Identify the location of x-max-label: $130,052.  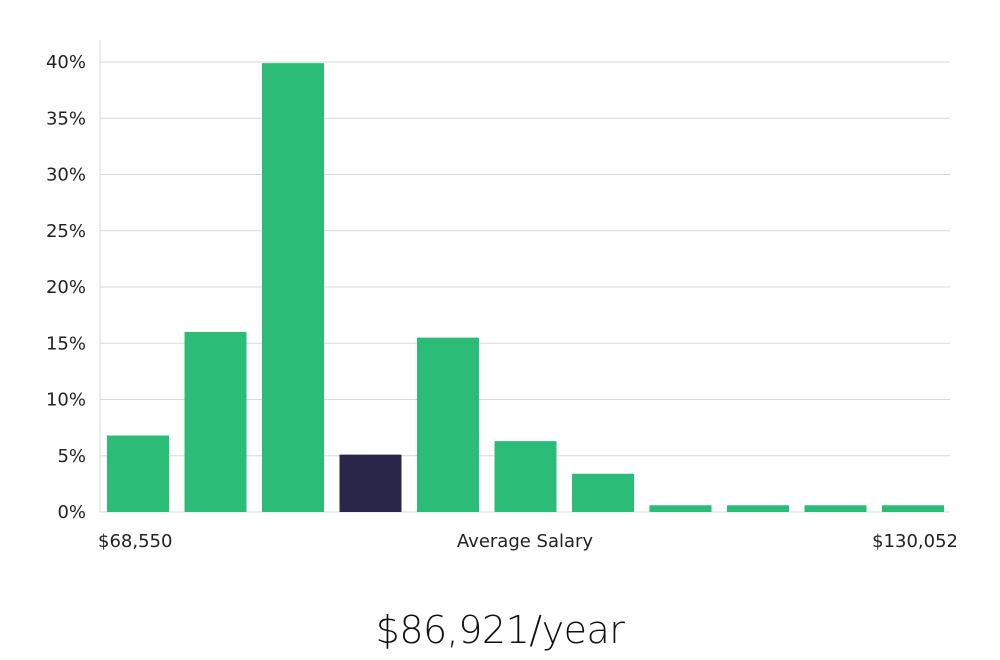
(915, 541).